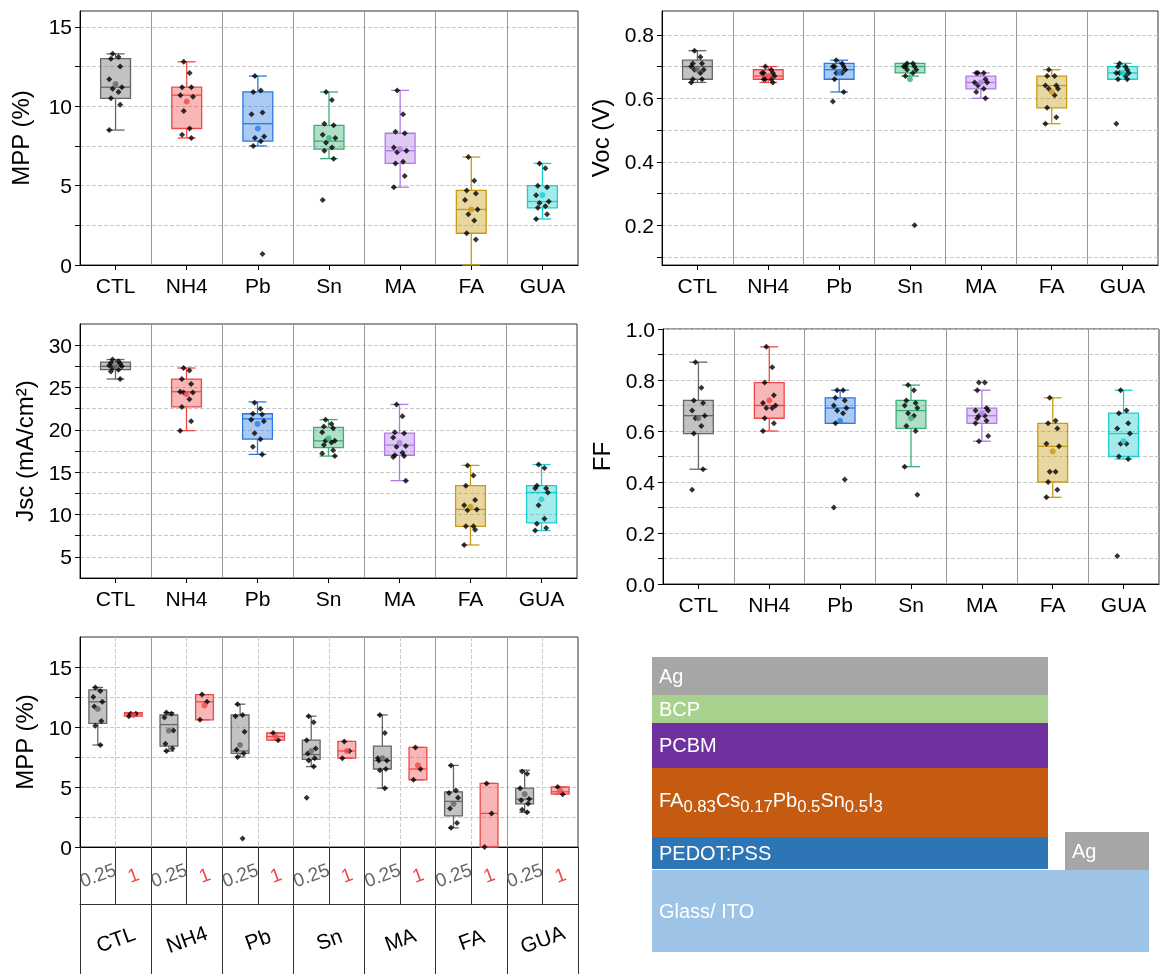 The image size is (1161, 974). What do you see at coordinates (900, 804) in the screenshot?
I see `device-layer-stack: Ag BCP PCBM FA$_{0.83}$Cs$_{0.17}$Pb$_{0.5}$Sn$_{0.5}$I$_{3}$ PEDOT:PSS Ag Glass/ ITO` at bounding box center [900, 804].